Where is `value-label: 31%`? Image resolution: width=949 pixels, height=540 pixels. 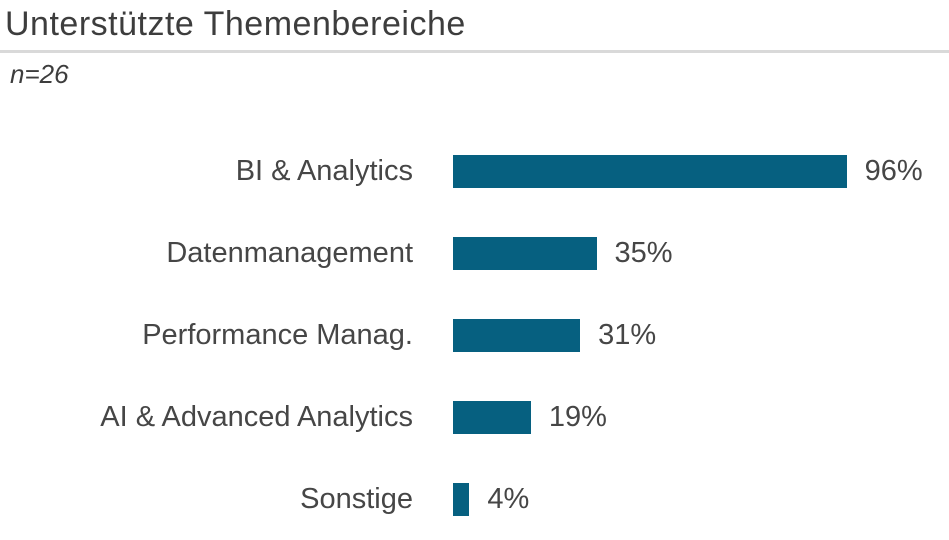
value-label: 31% is located at coordinates (627, 334).